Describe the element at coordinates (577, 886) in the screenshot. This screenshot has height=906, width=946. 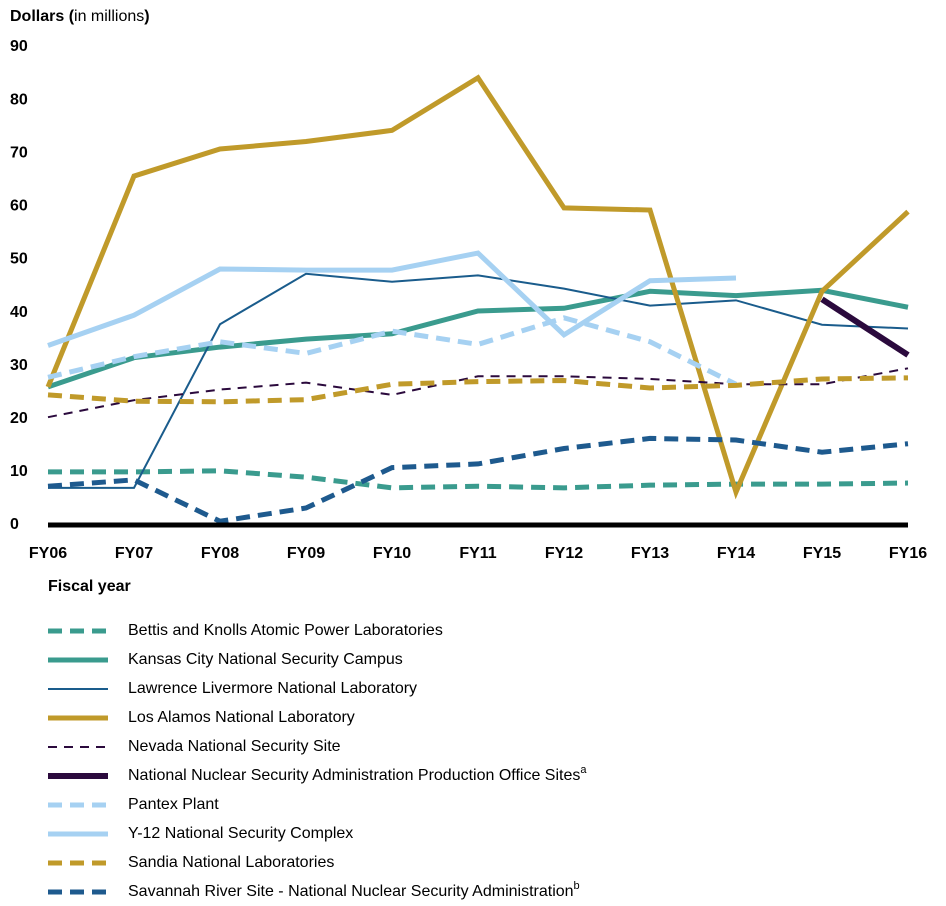
I see `legend-footnote: b` at that location.